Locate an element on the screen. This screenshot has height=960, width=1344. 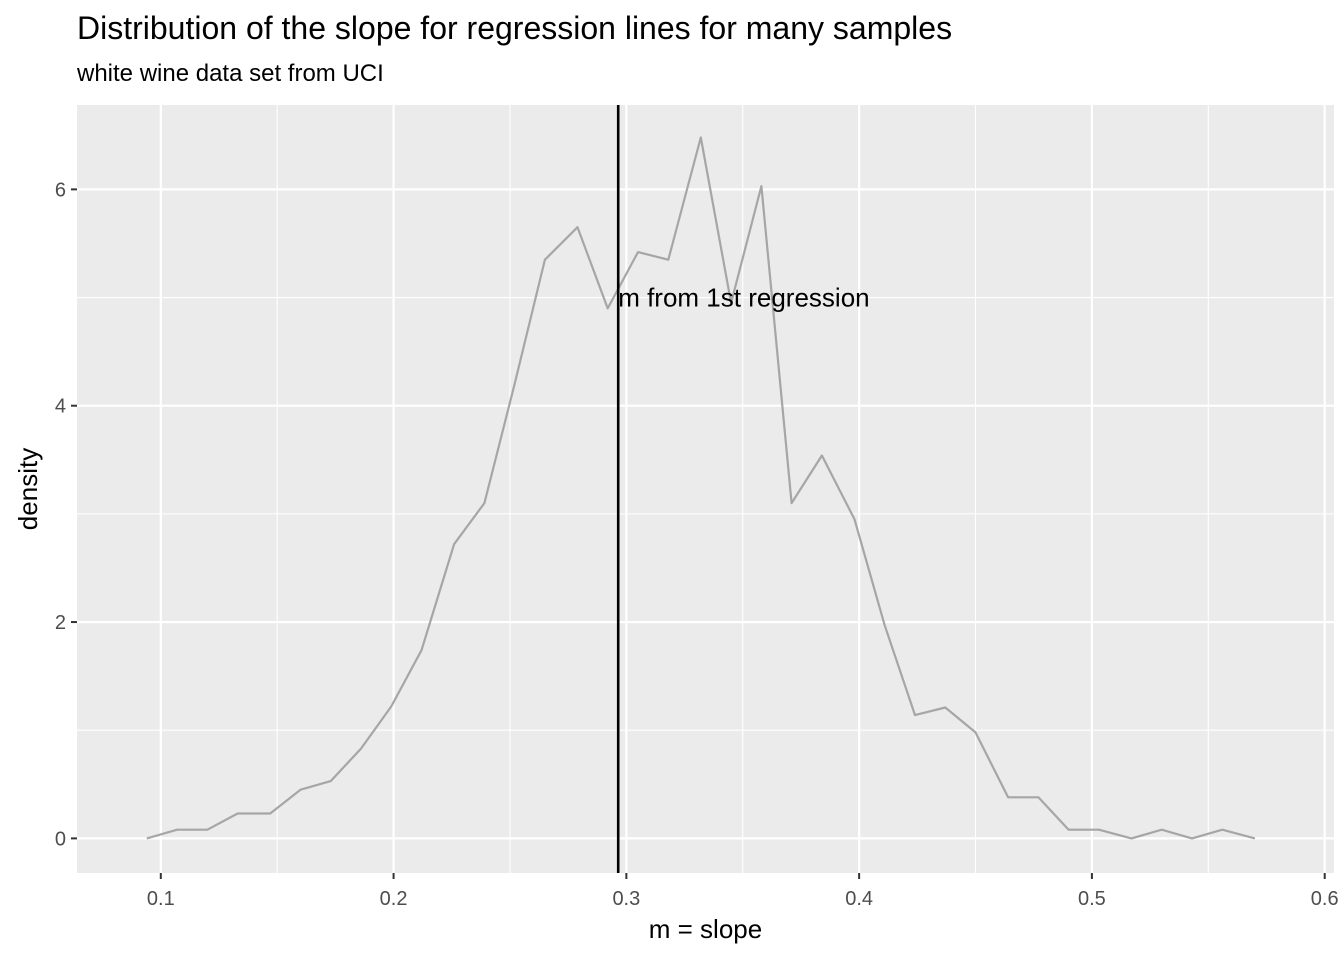
x-tick-label: 0.4 is located at coordinates (859, 899).